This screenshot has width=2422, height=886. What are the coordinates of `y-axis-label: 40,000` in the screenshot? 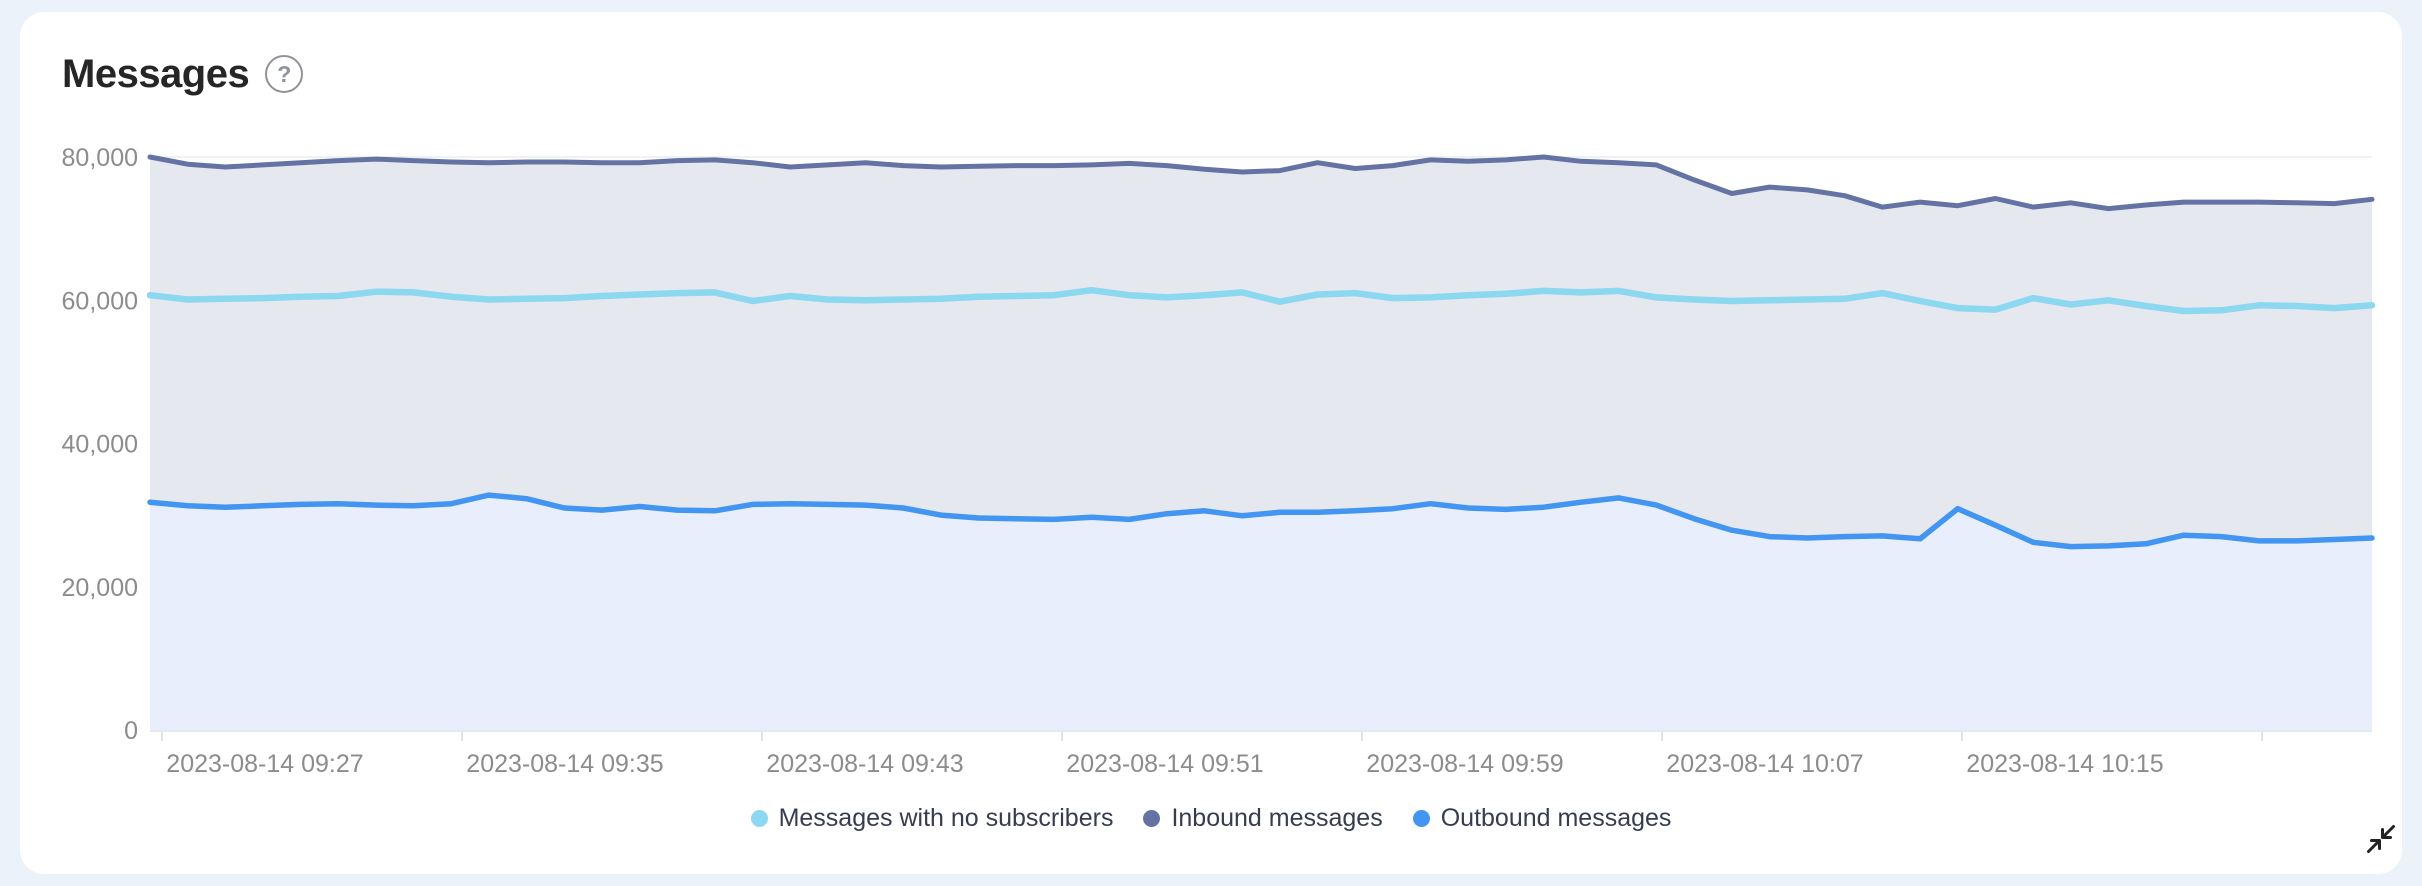 It's located at (100, 445).